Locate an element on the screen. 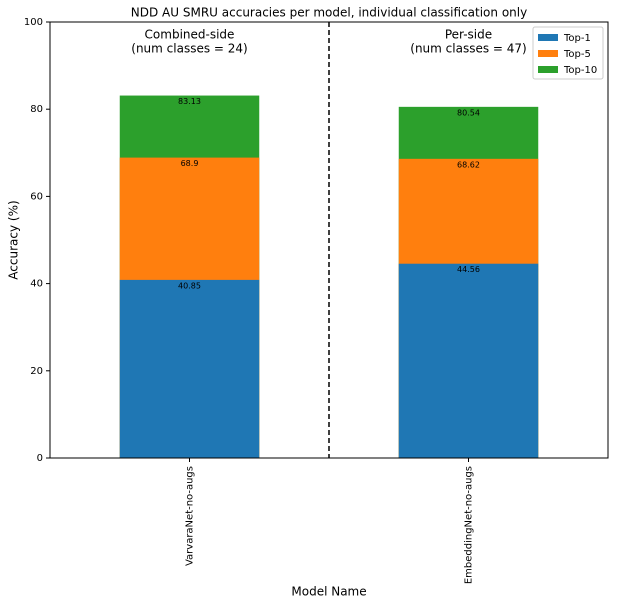 The height and width of the screenshot is (607, 618). y-tick-label: 60 is located at coordinates (36, 196).